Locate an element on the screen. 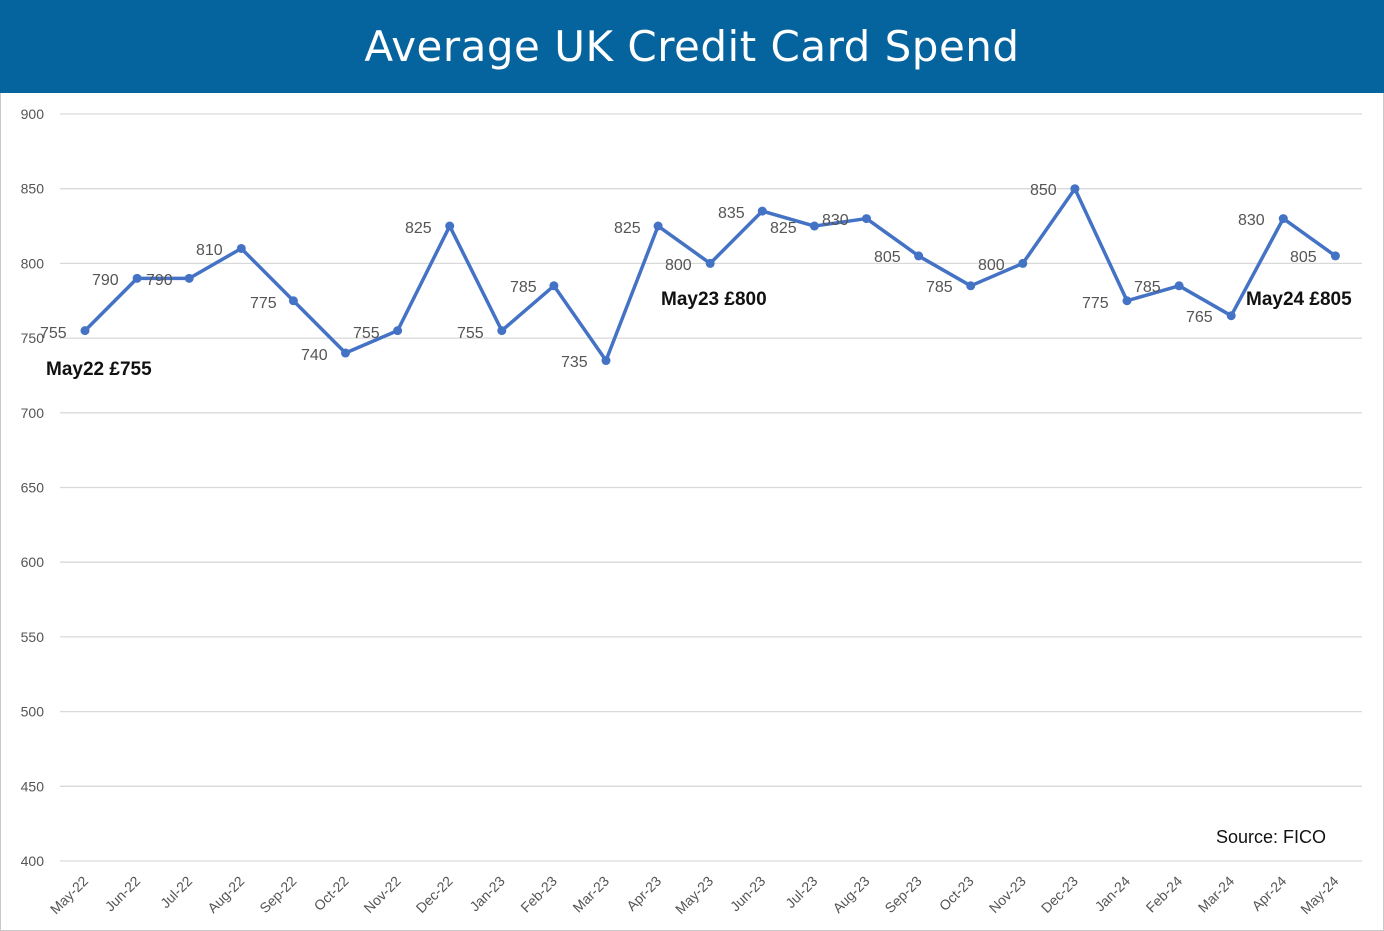 Image resolution: width=1384 pixels, height=931 pixels. data-label: 810 is located at coordinates (209, 250).